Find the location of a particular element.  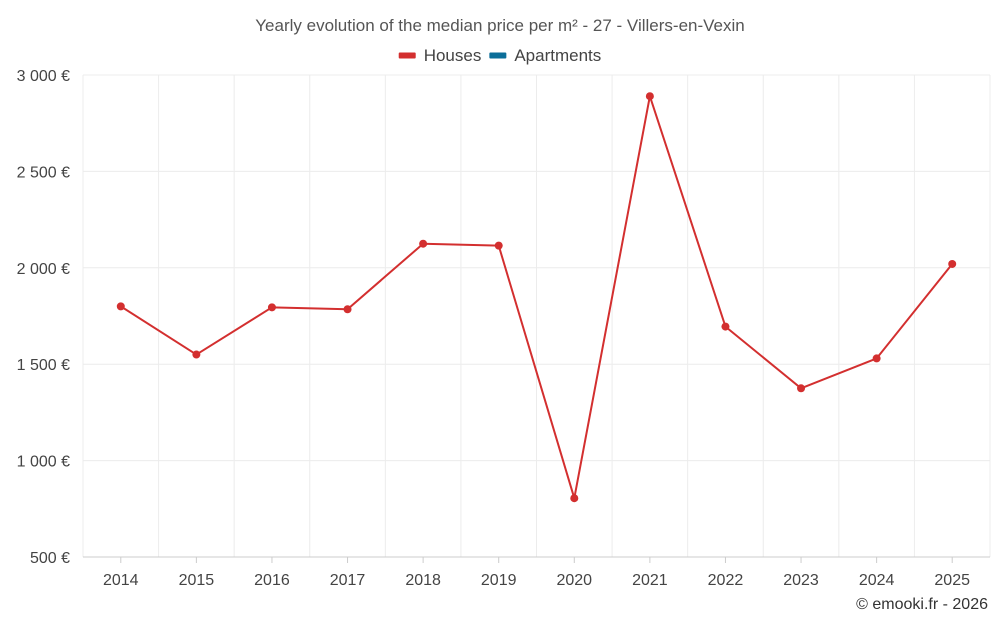

y-tick-label: 2 500 € is located at coordinates (43, 172).